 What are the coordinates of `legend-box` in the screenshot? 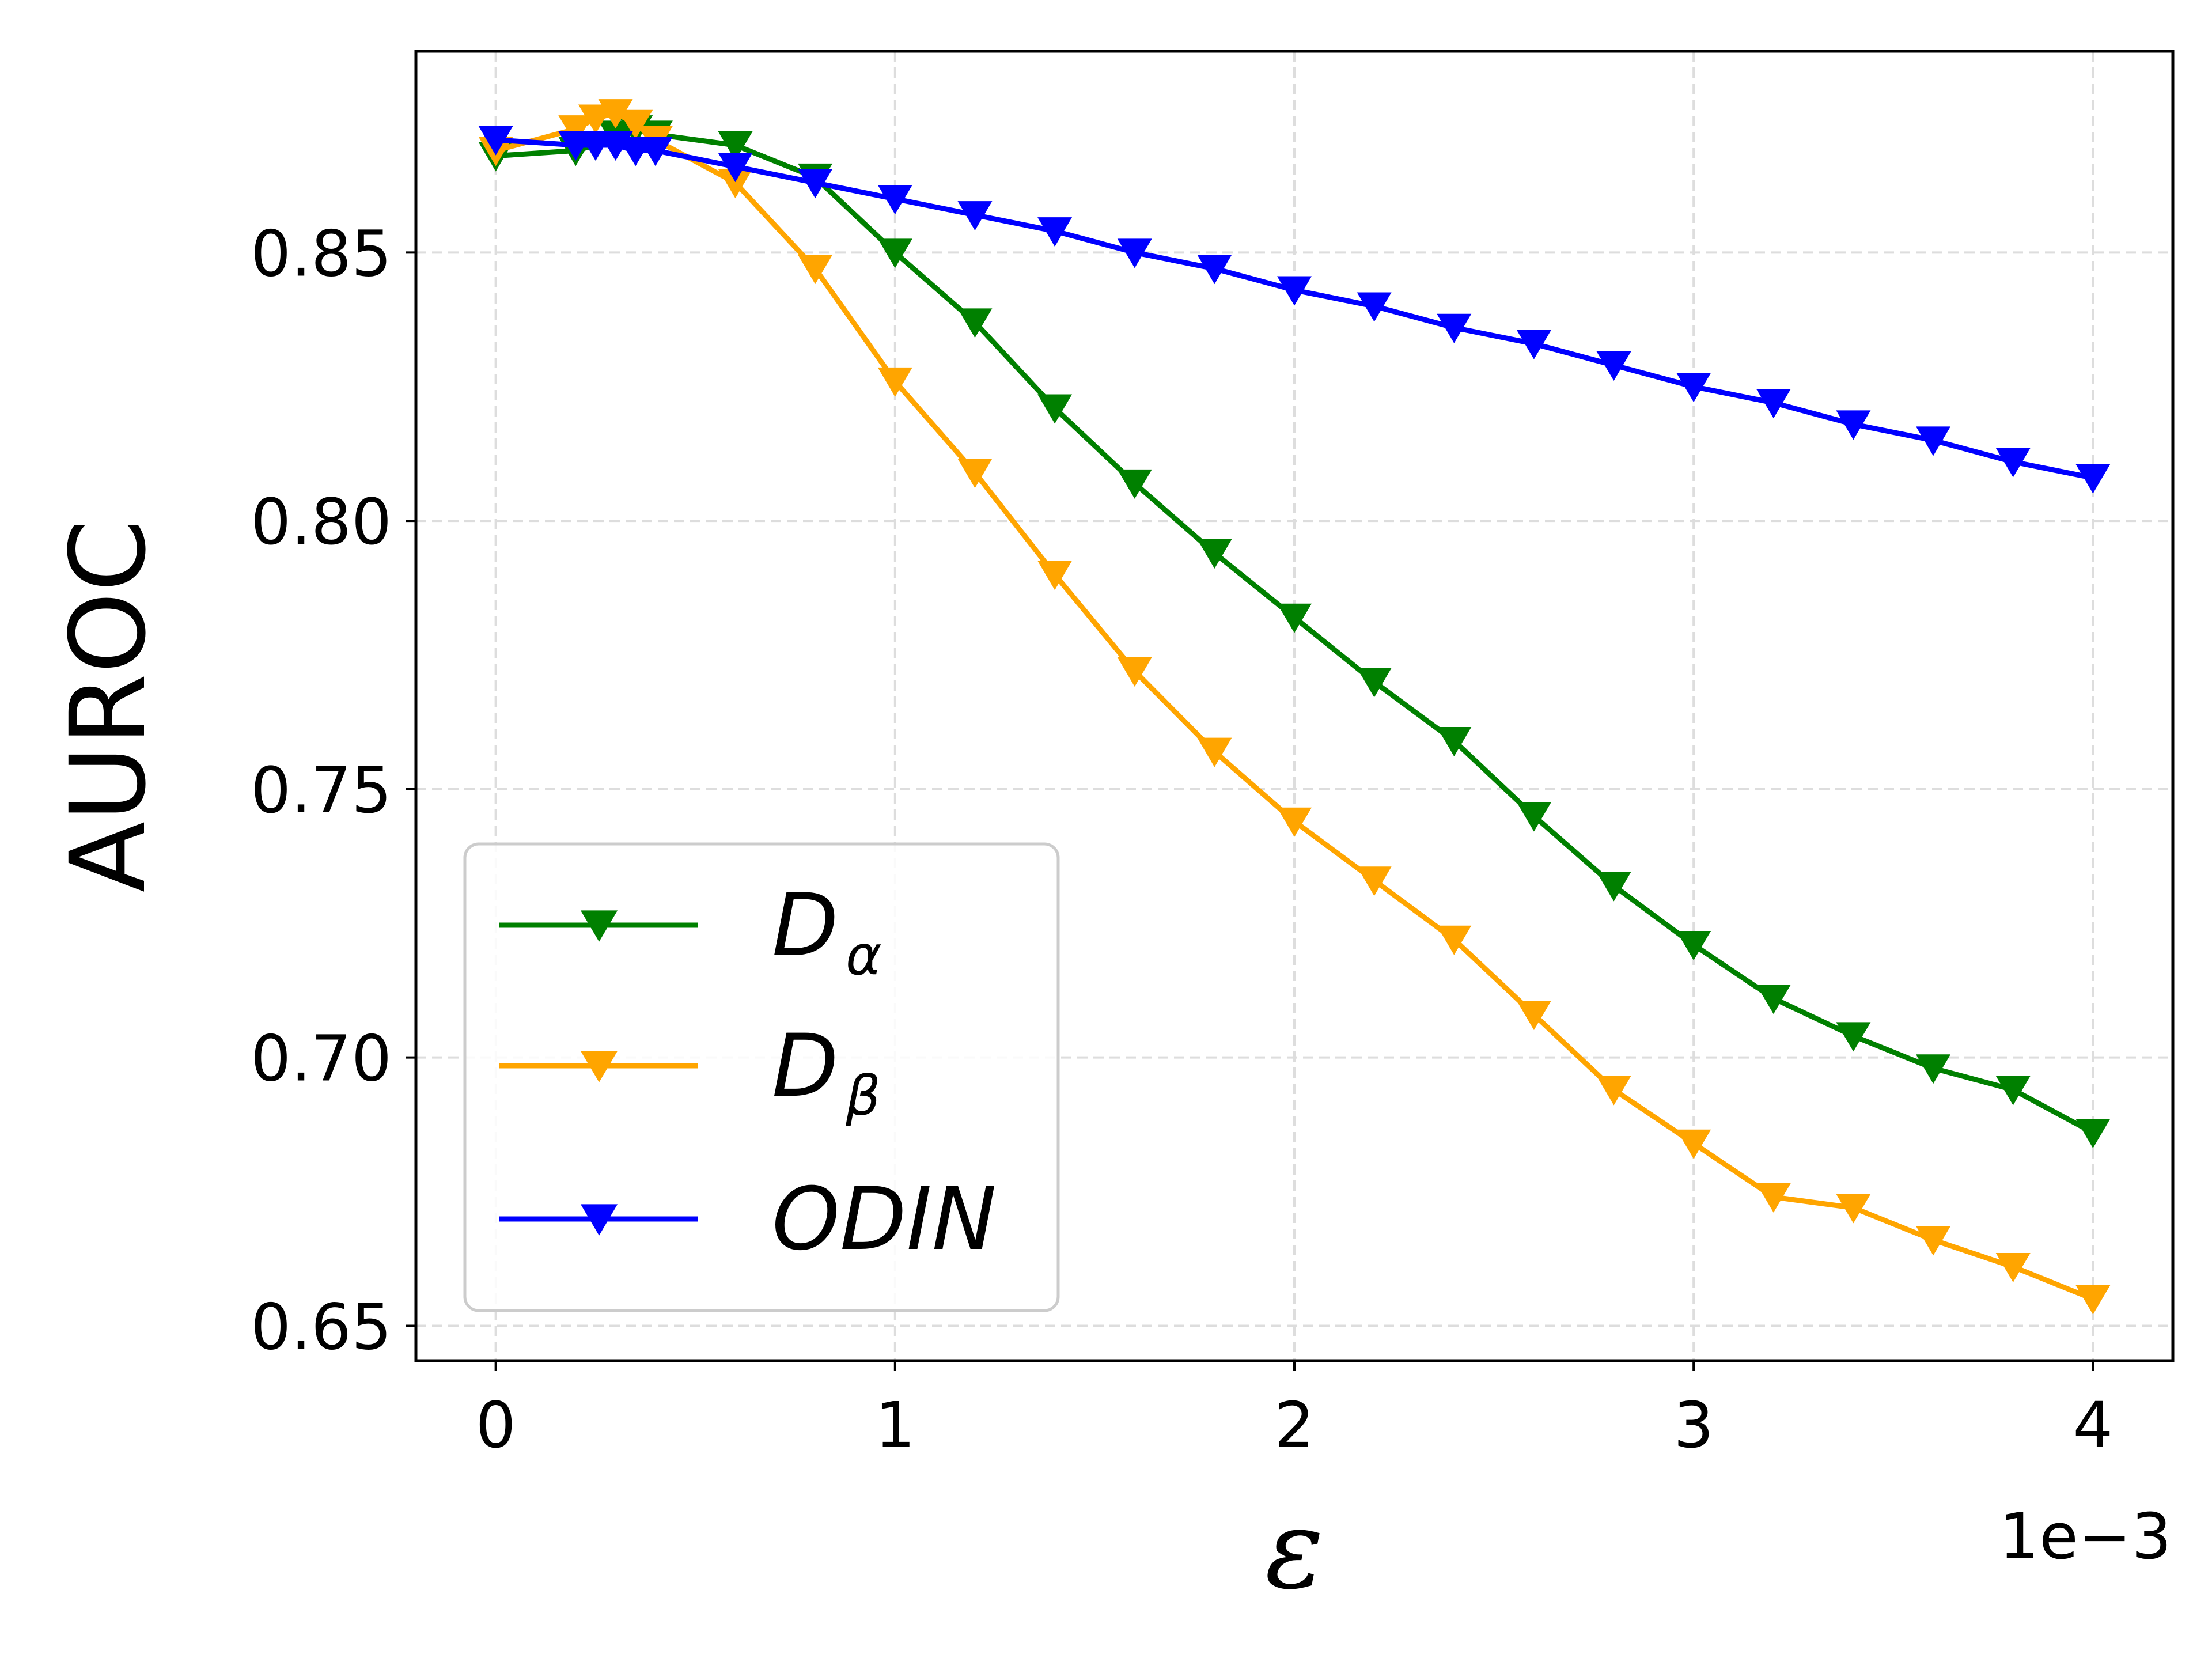 It's located at (761, 1077).